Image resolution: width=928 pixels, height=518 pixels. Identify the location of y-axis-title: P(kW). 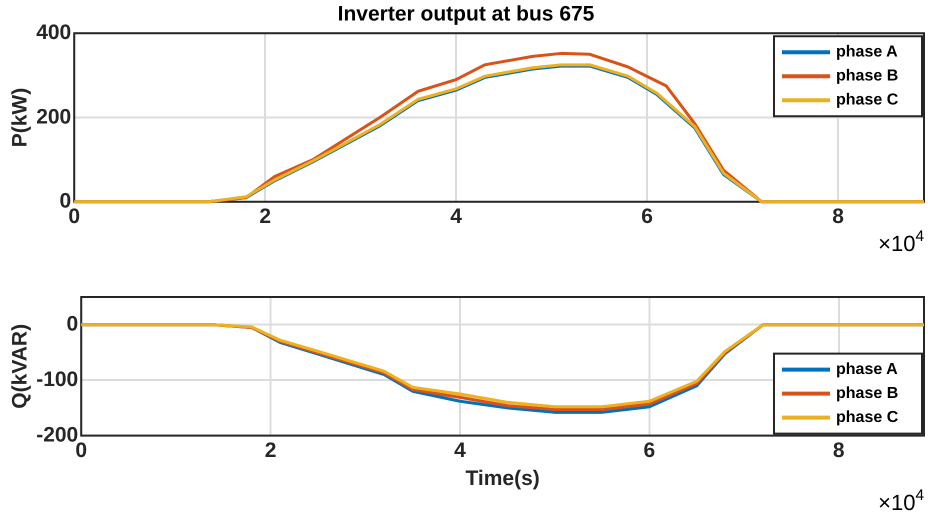
(20, 118).